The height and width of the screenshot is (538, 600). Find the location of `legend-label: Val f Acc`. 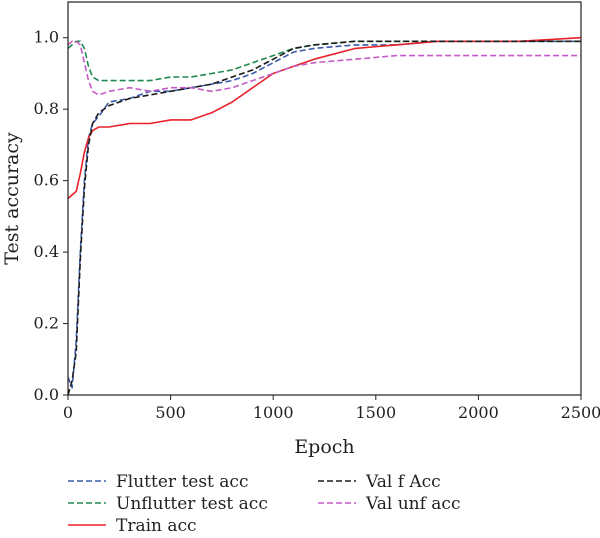

legend-label: Val f Acc is located at coordinates (403, 482).